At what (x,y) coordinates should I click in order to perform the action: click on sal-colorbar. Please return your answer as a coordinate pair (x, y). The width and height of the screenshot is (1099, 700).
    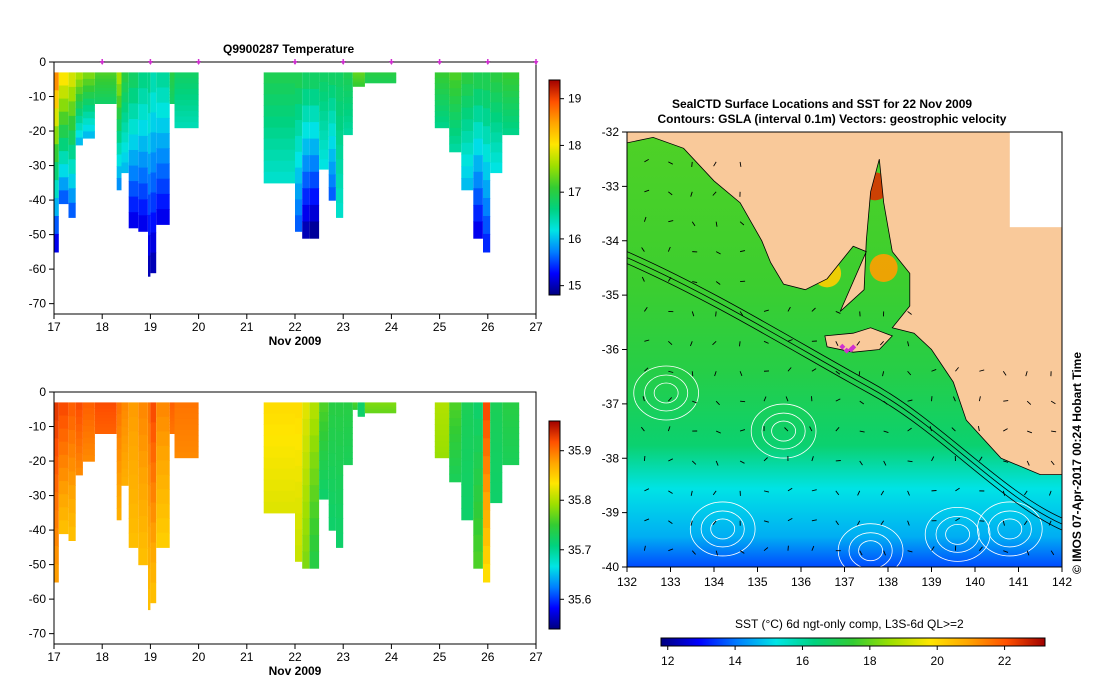
    Looking at the image, I should click on (554, 525).